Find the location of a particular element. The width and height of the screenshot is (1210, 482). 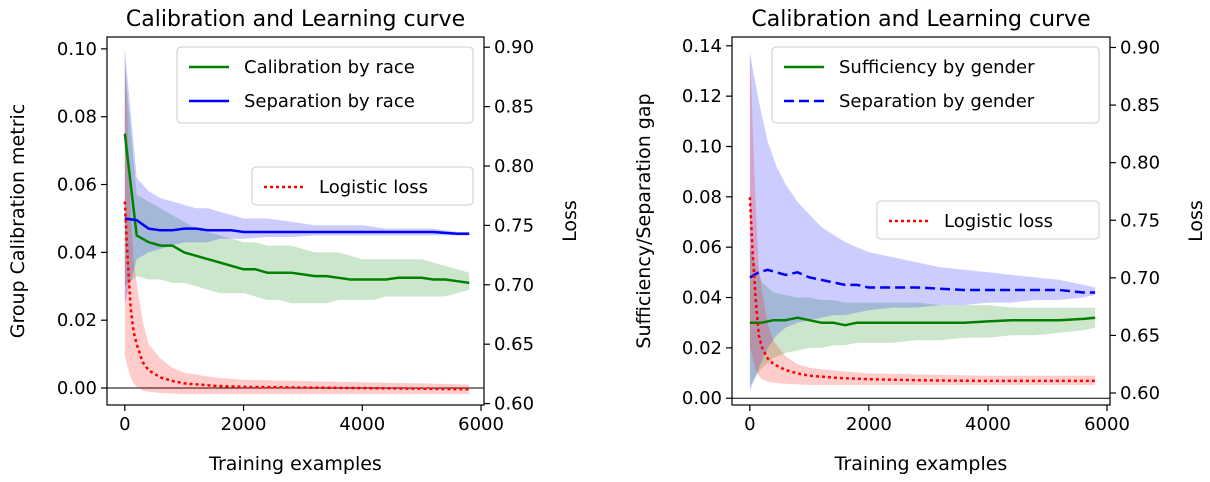

legend-top-label-0: Calibration by race is located at coordinates (329, 67).